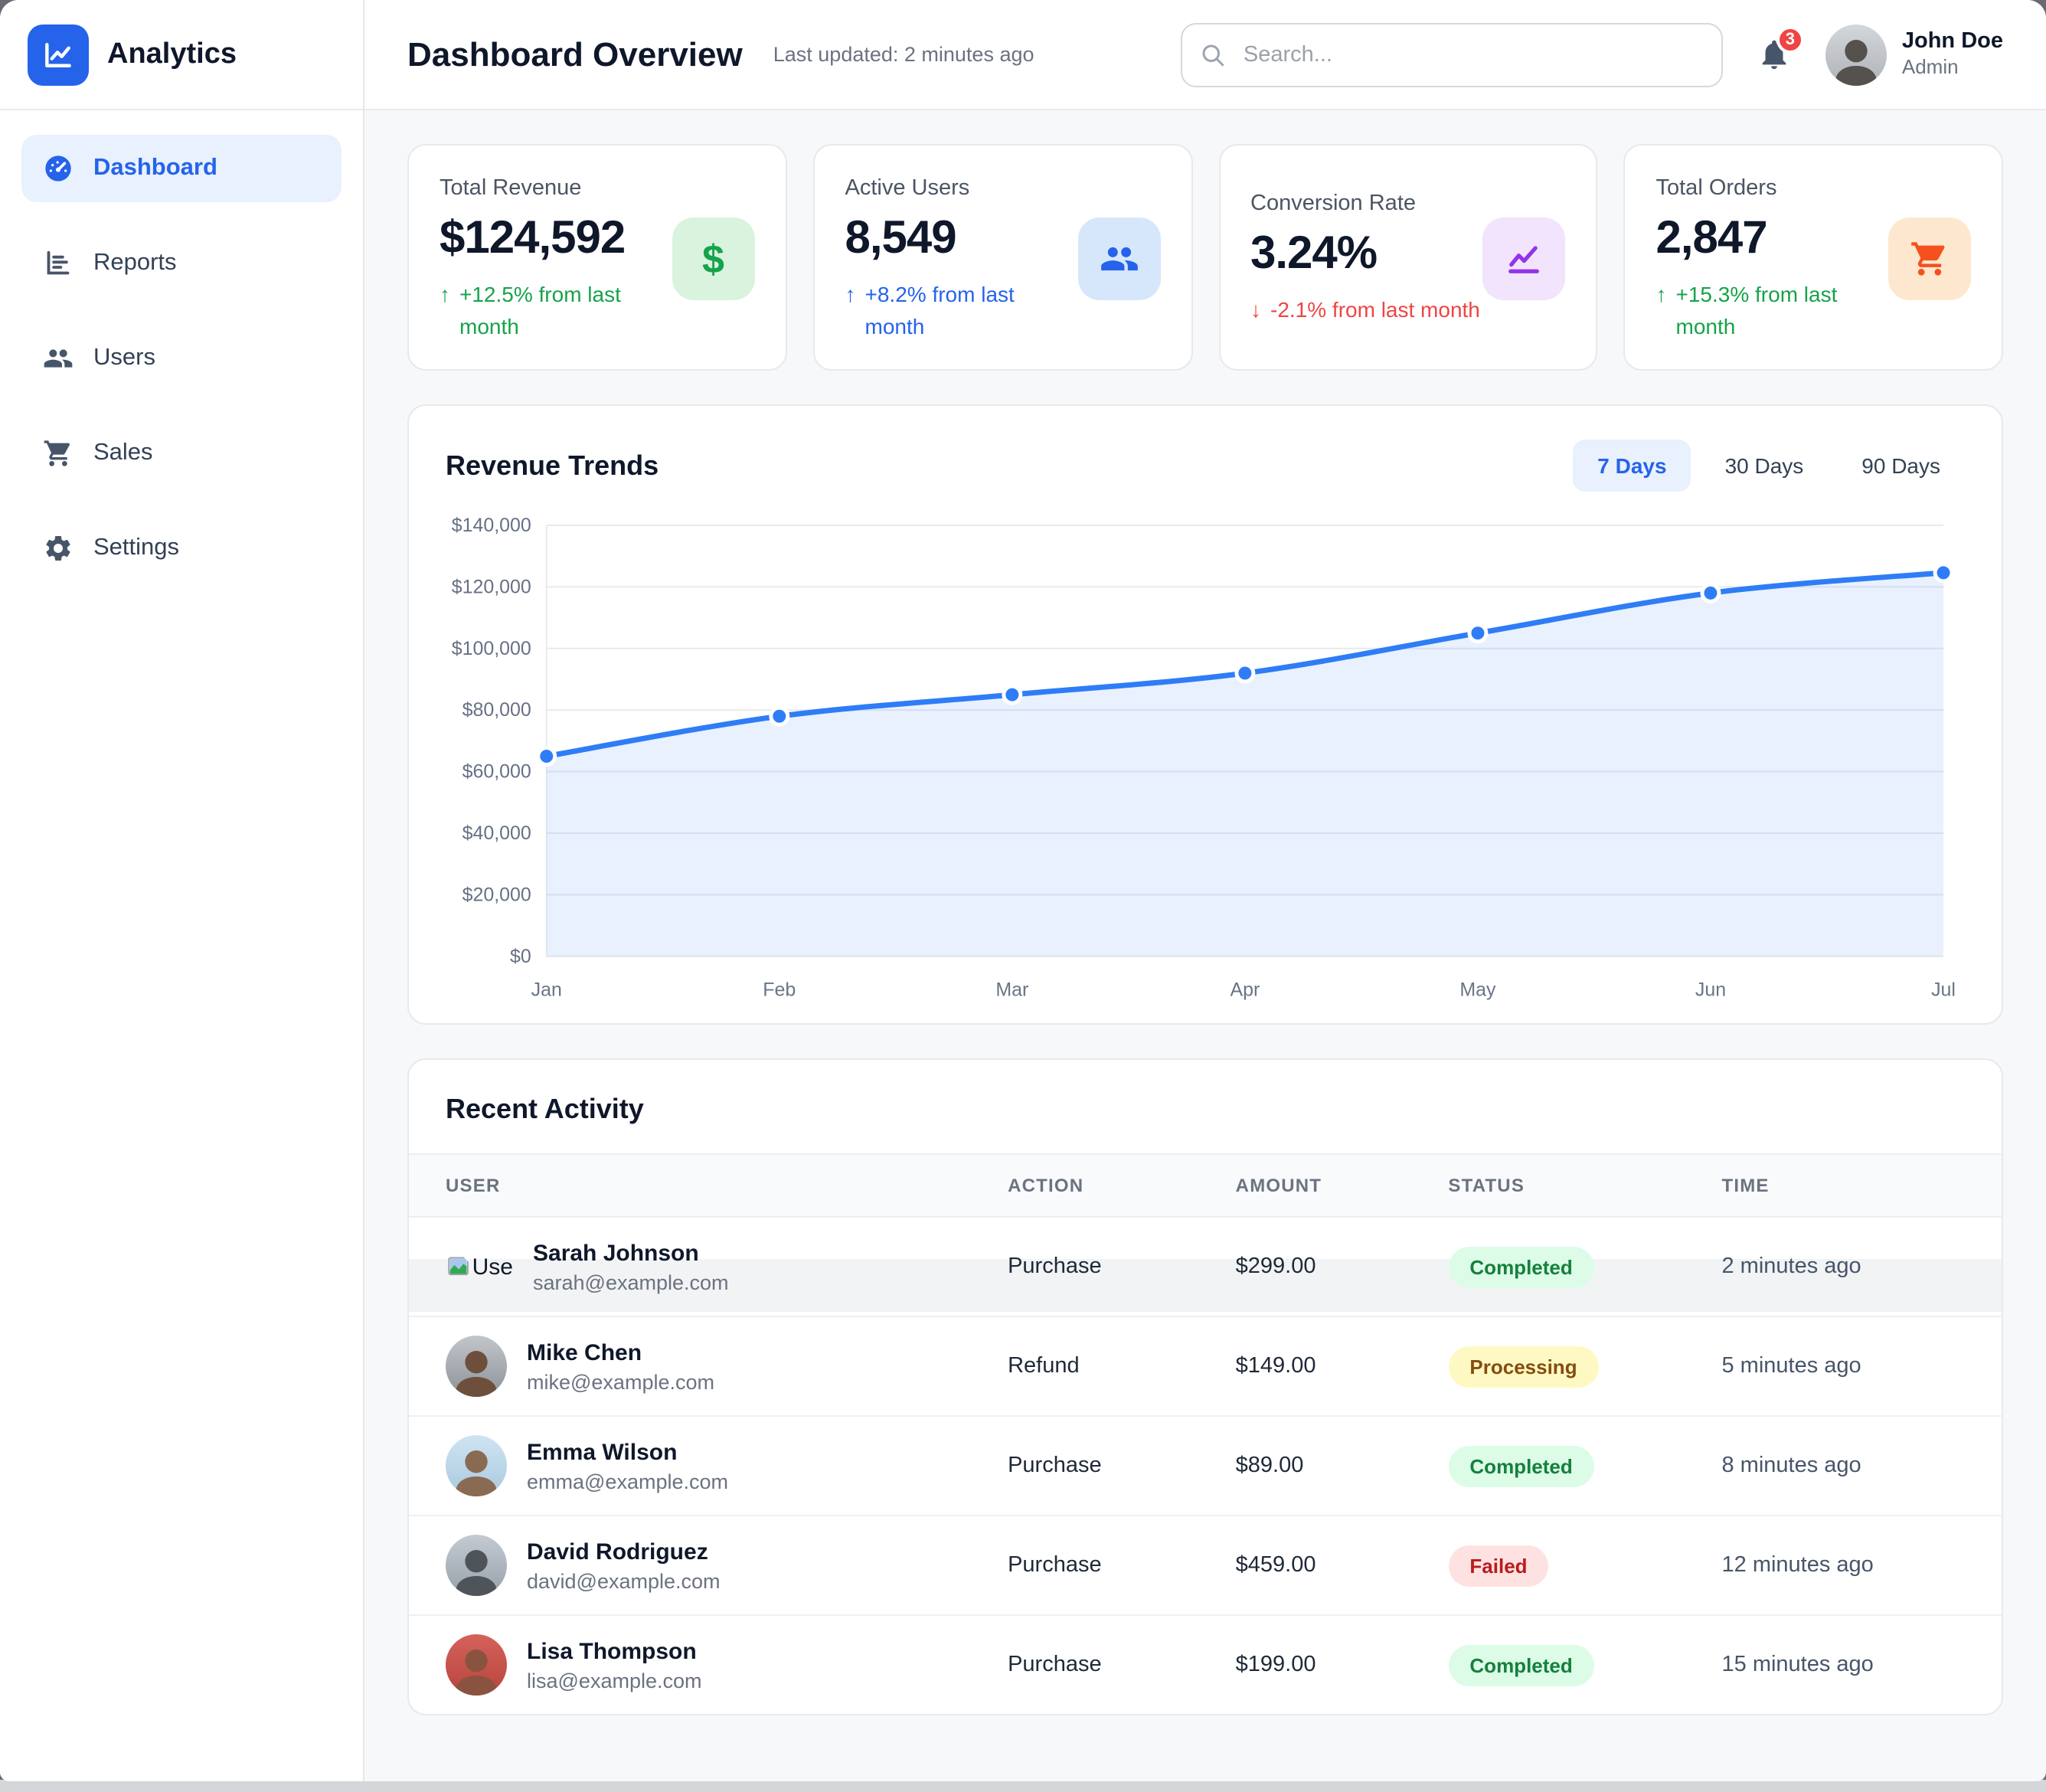 The image size is (2046, 1792). I want to click on stat-label: Conversion Rate, so click(1333, 204).